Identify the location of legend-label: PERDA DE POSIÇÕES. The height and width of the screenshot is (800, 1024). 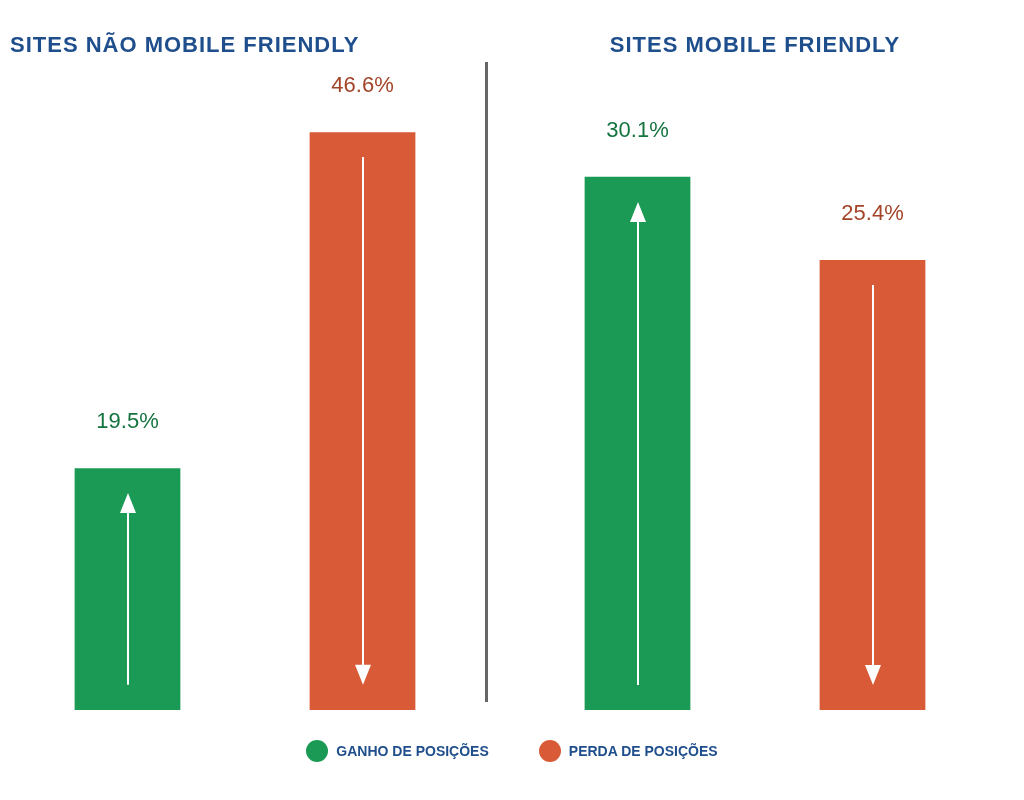
(643, 751).